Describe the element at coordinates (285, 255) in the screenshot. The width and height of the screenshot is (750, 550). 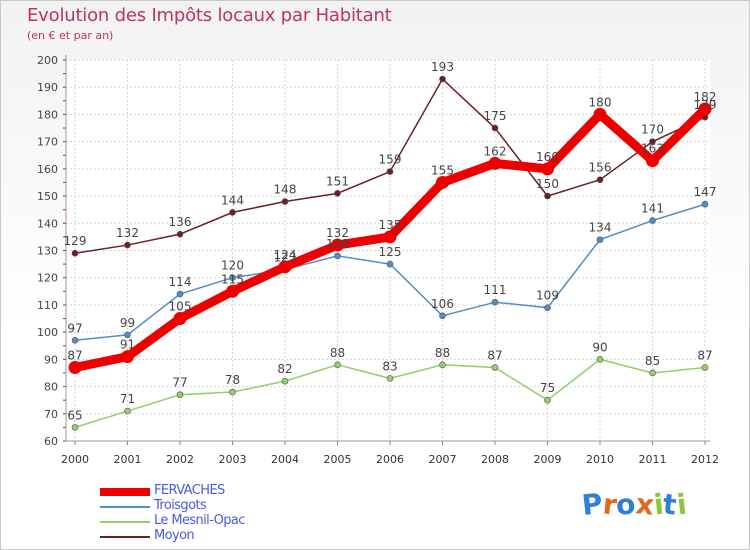
I see `data-label-fervaches: 124` at that location.